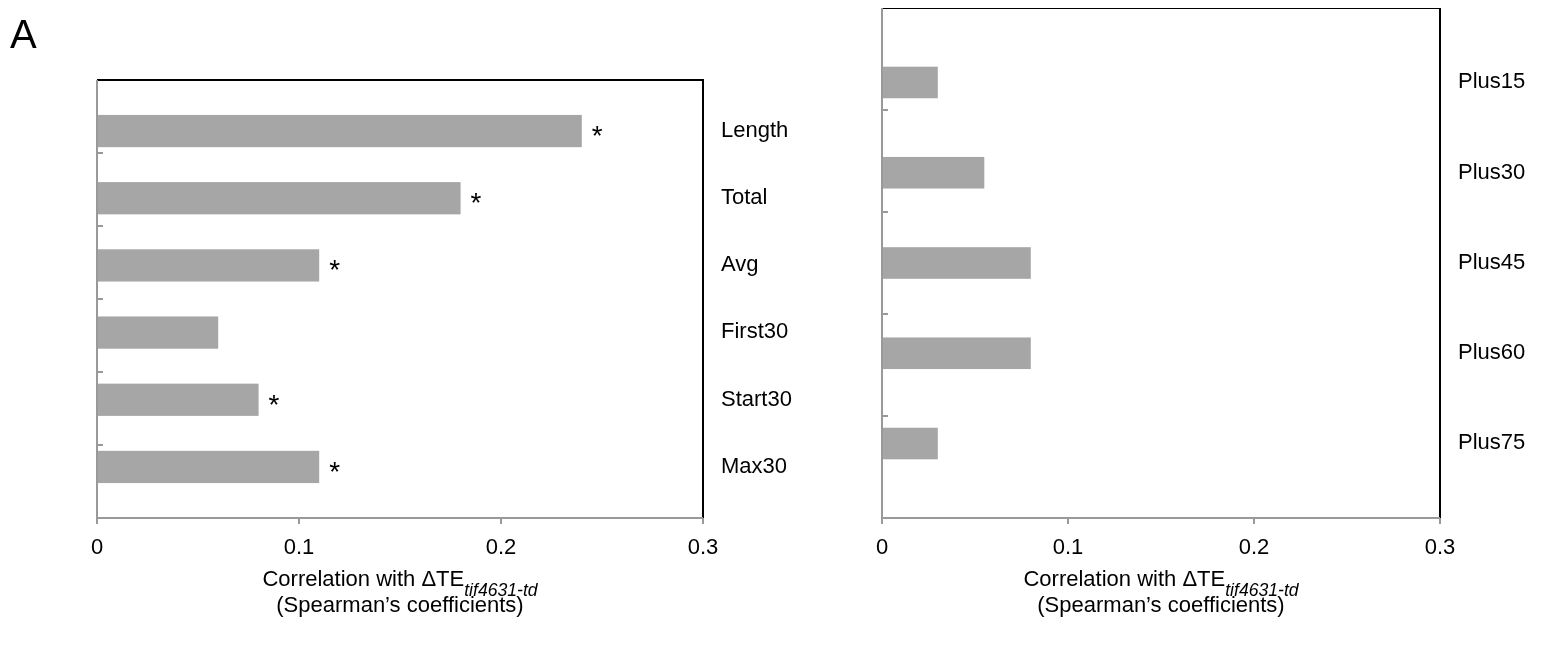 The image size is (1567, 661). I want to click on y-tick-label: Length, so click(755, 129).